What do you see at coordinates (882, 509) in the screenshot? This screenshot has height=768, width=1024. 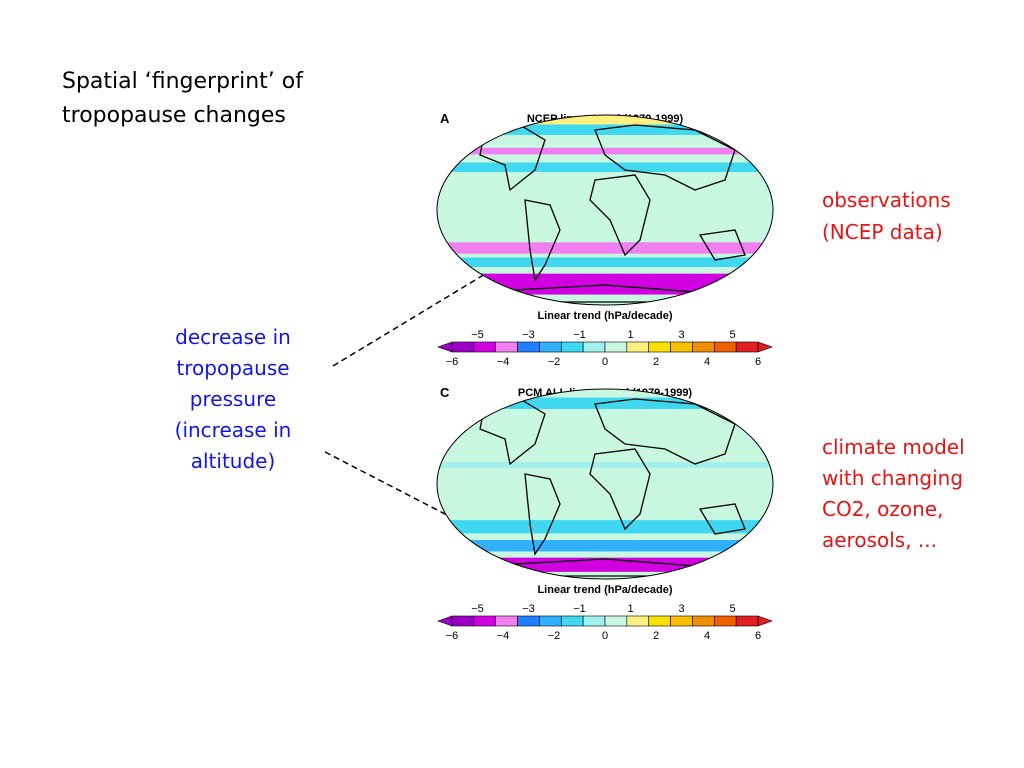 I see `annotation: CO2, ozone,` at bounding box center [882, 509].